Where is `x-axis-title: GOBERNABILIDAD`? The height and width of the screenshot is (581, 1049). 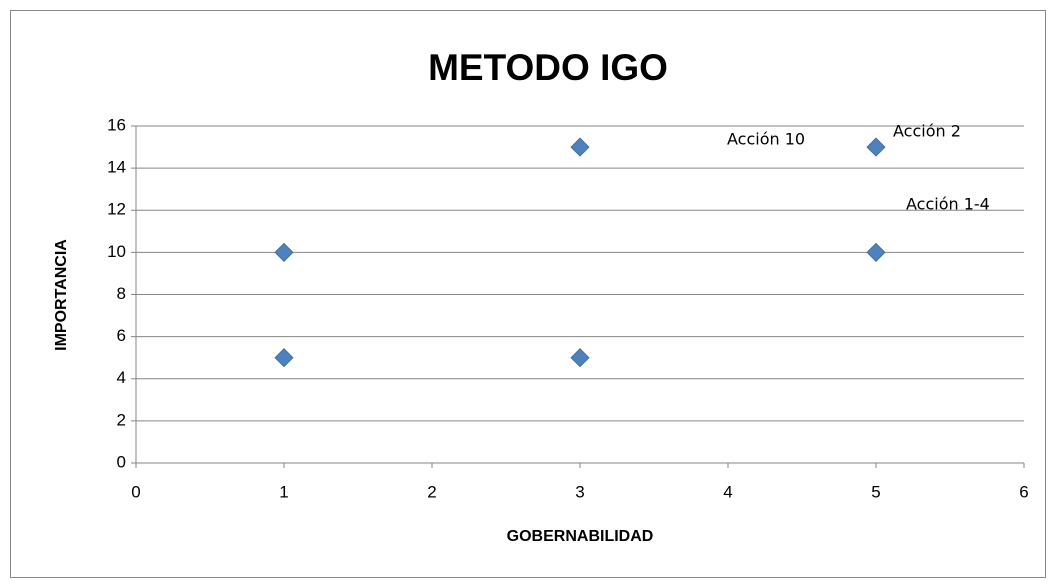
x-axis-title: GOBERNABILIDAD is located at coordinates (580, 536).